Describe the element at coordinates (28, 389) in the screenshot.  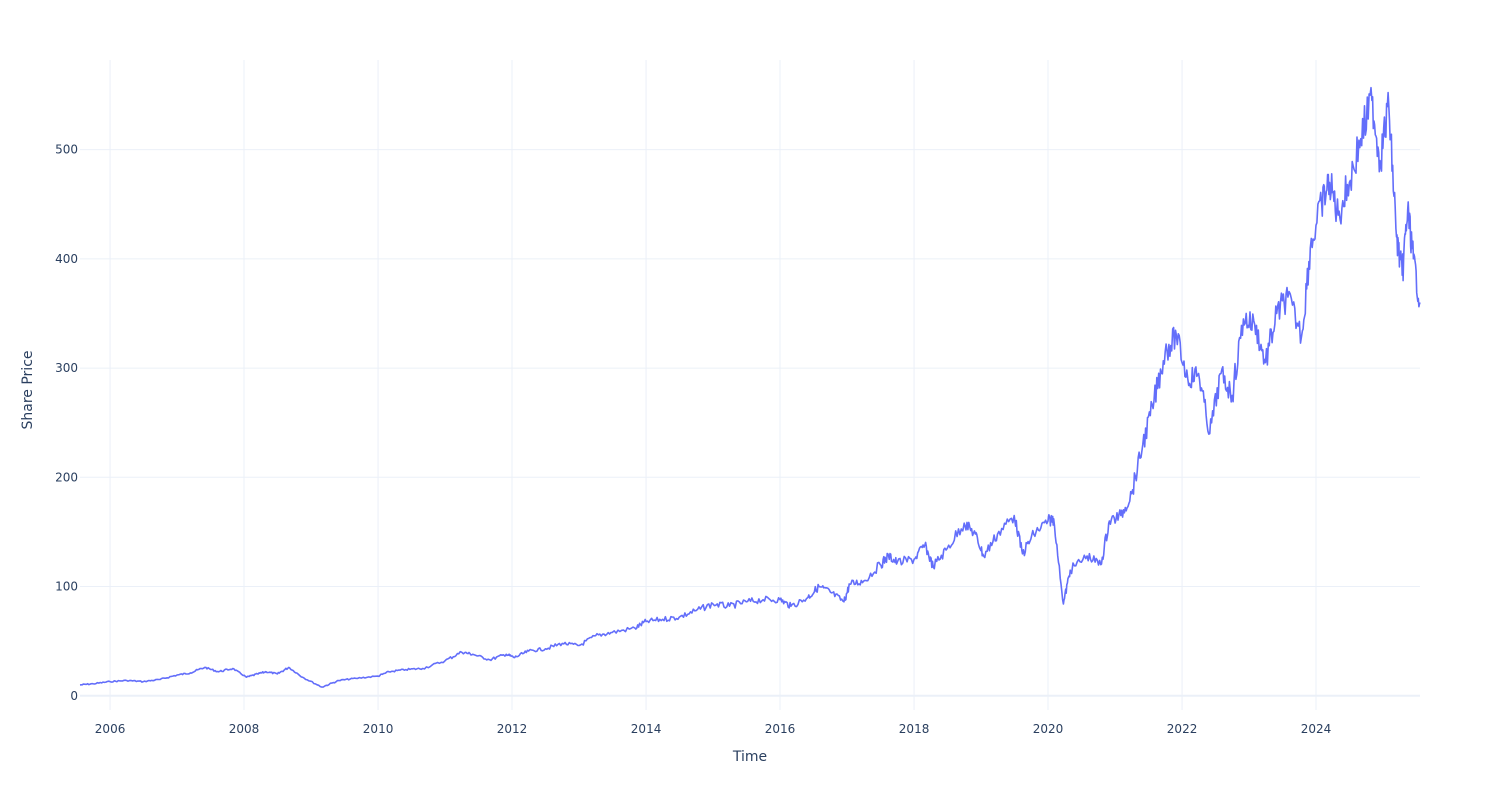
I see `y-axis-title: Share Price` at that location.